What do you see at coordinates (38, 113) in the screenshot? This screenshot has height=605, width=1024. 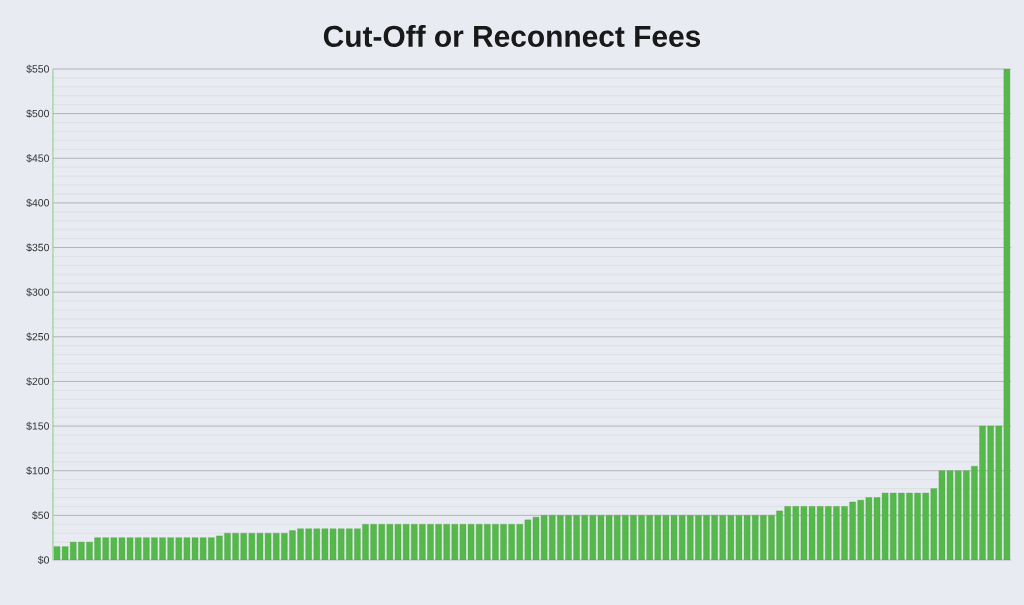 I see `y-tick-label: $500` at bounding box center [38, 113].